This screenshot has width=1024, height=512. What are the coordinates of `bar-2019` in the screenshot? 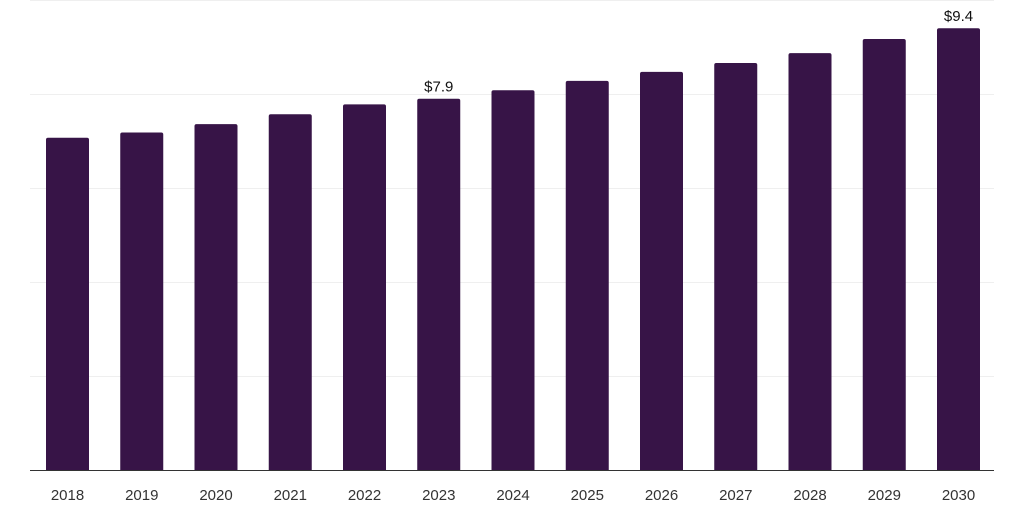 It's located at (142, 301).